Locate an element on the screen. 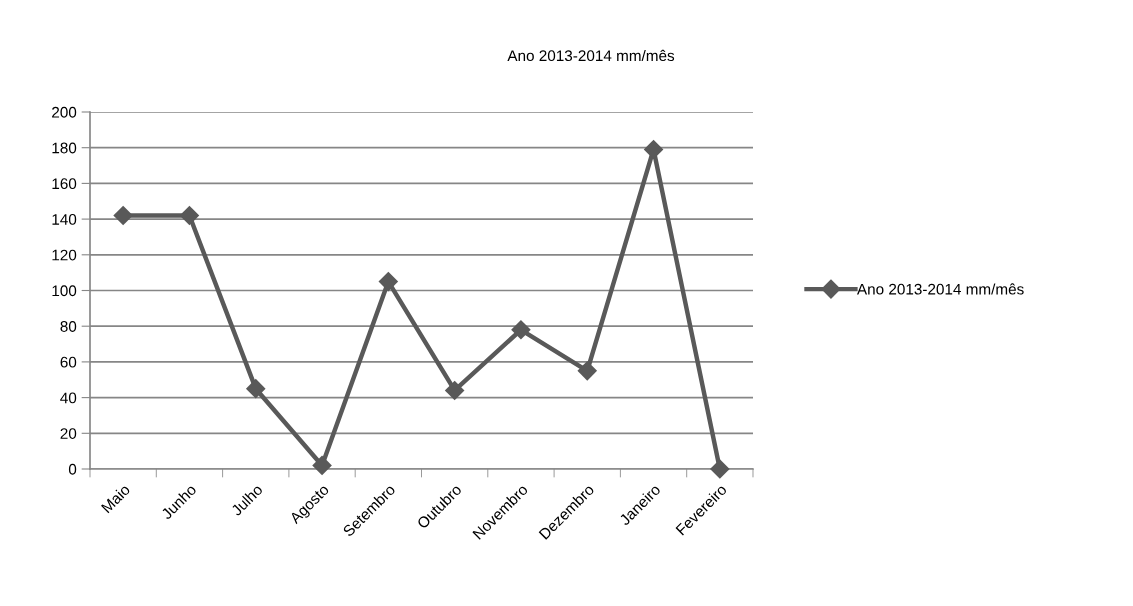 This screenshot has width=1133, height=606. y-tick-label: 0 is located at coordinates (72, 469).